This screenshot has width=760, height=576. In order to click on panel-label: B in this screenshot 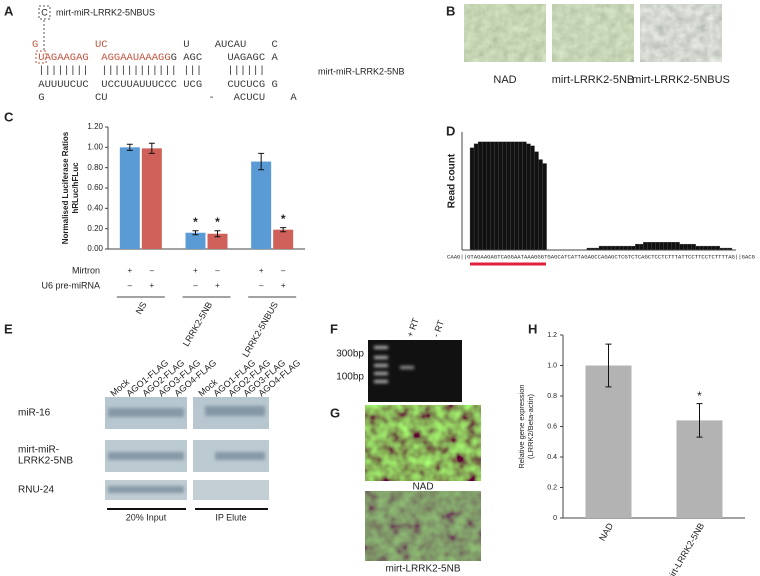, I will do `click(450, 10)`.